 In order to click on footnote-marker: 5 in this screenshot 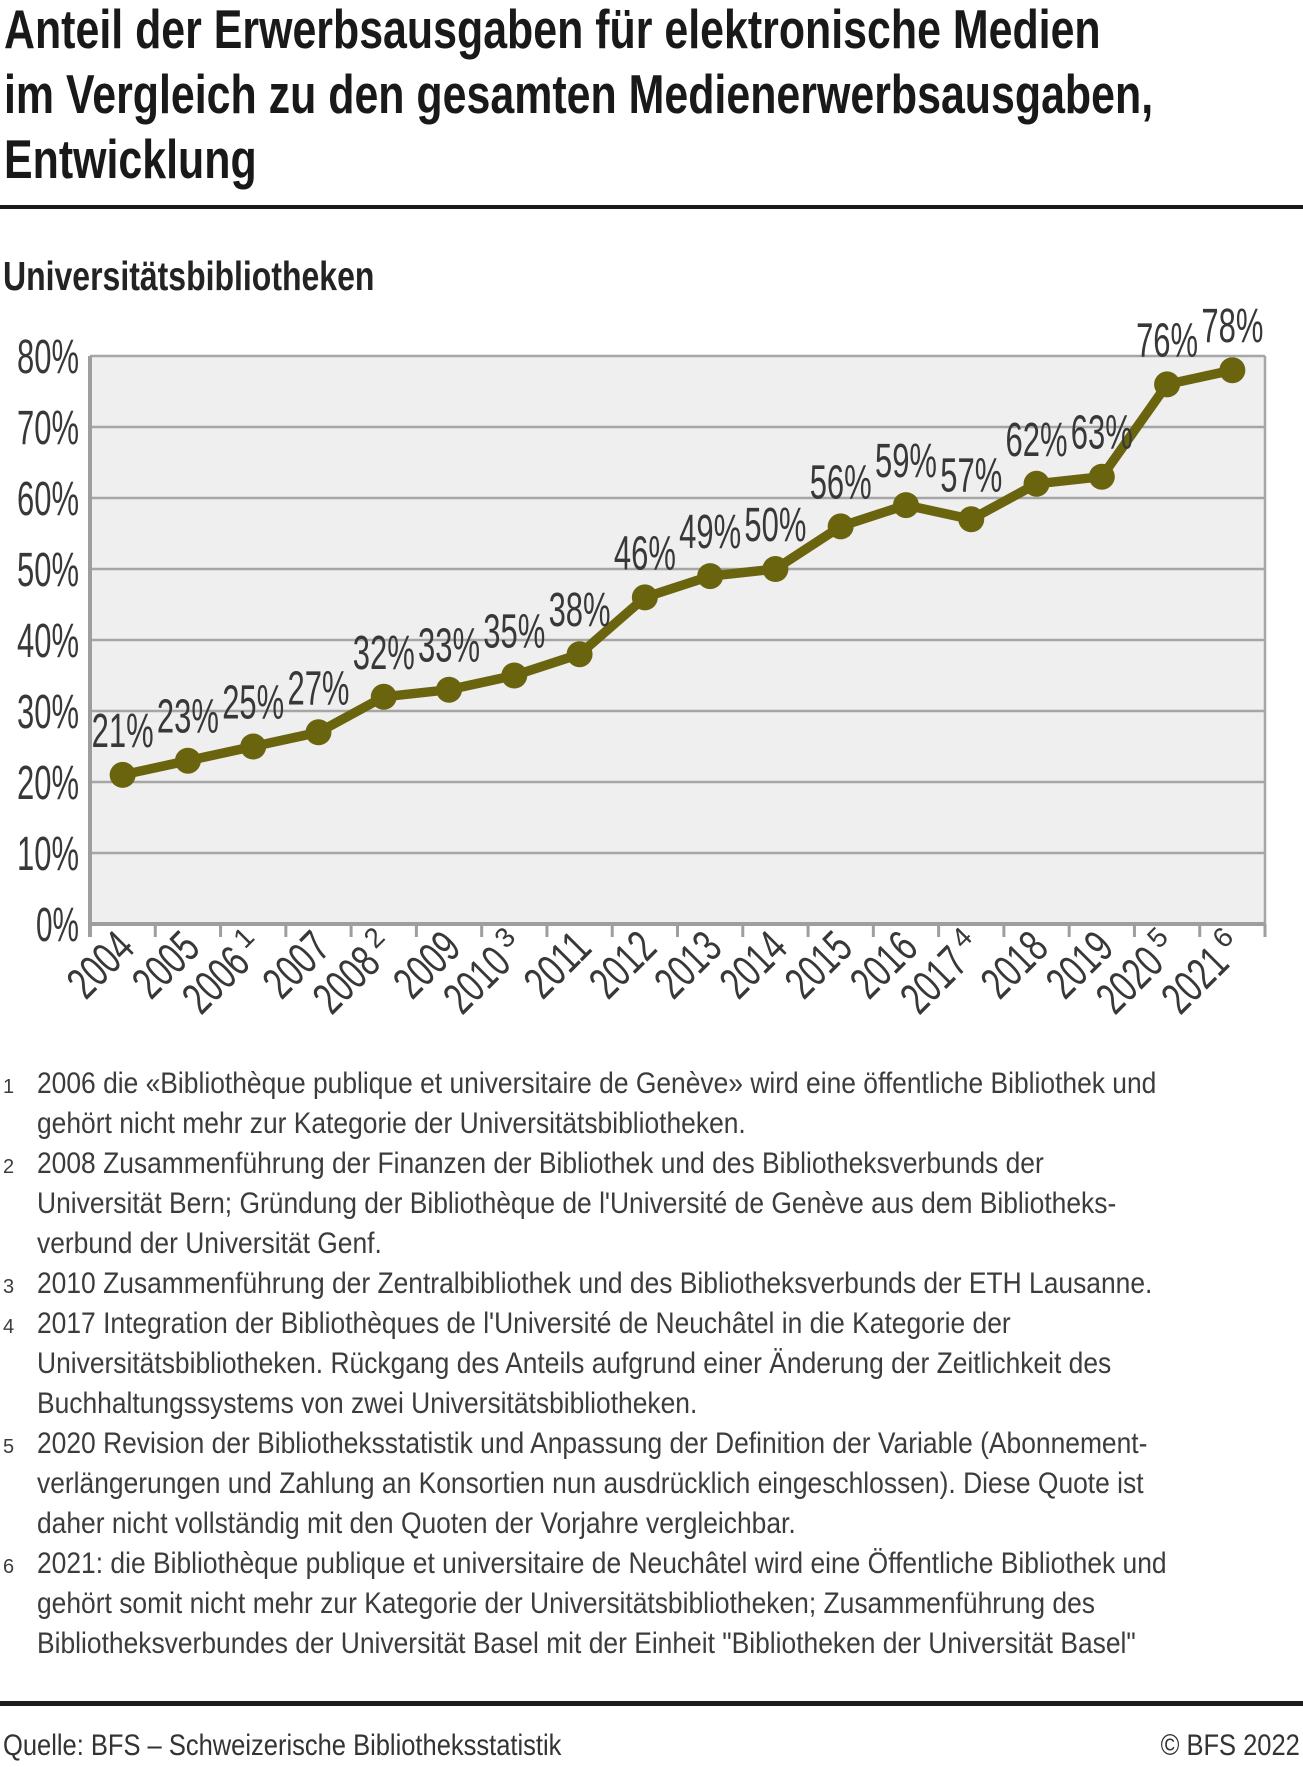, I will do `click(9, 1447)`.